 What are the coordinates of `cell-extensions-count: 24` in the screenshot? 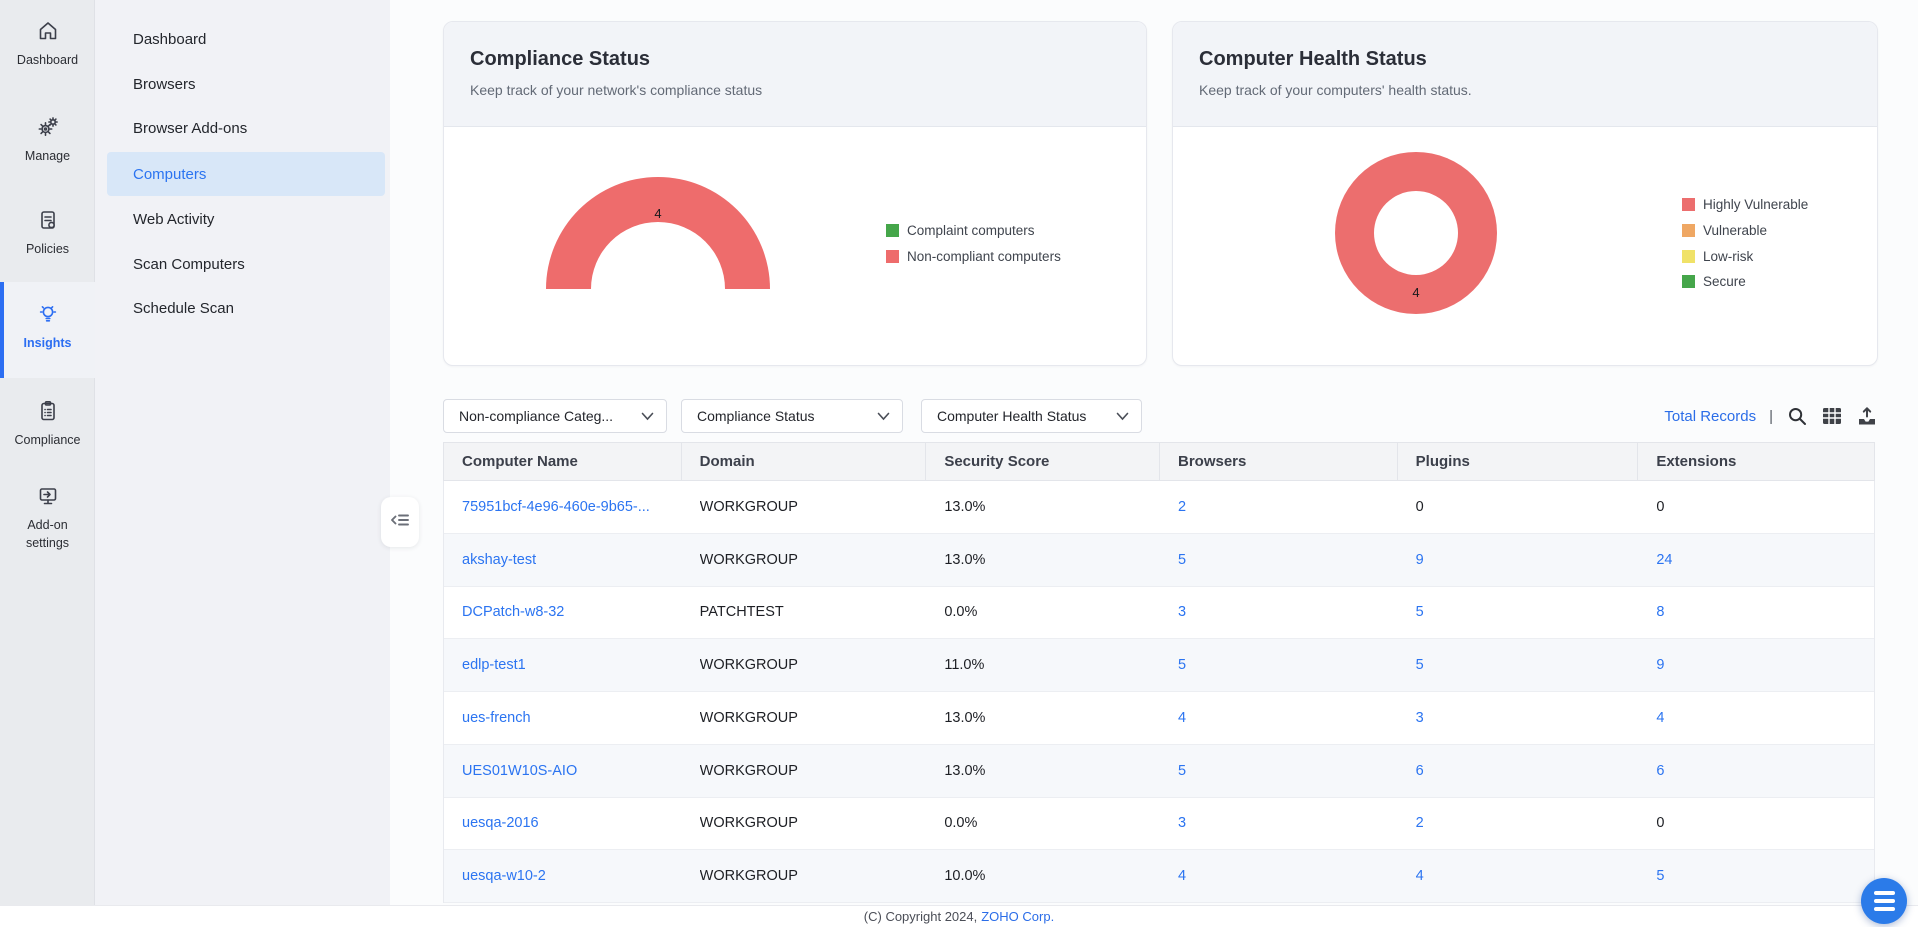 It's located at (1664, 559).